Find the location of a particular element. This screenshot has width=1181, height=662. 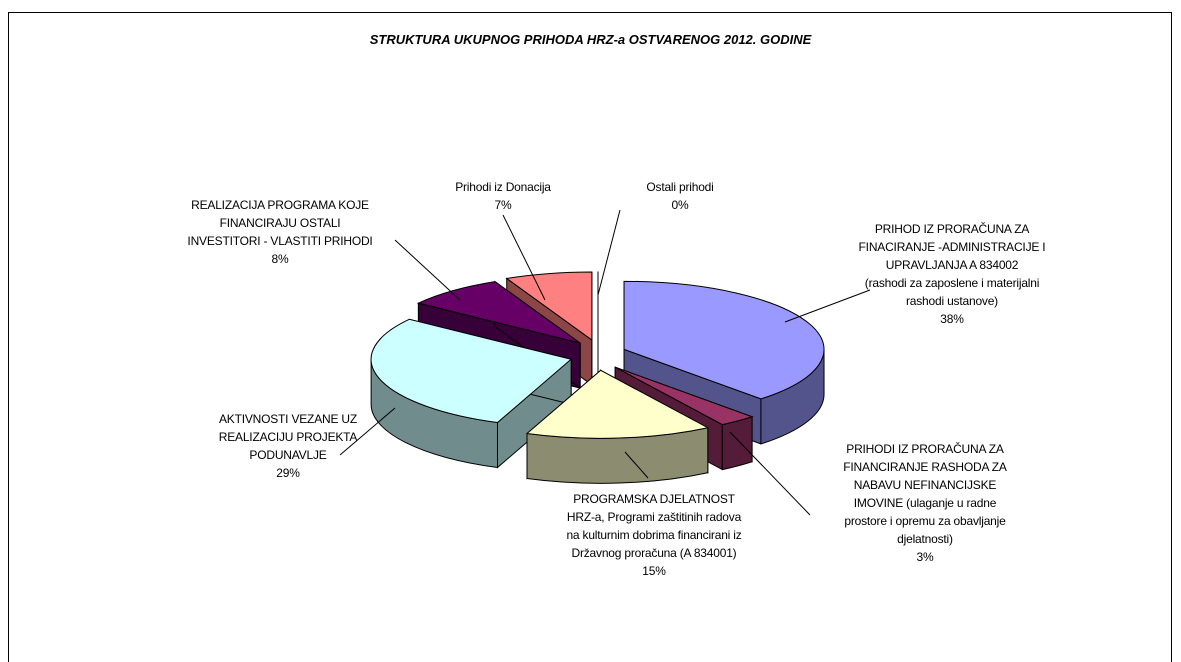

value-label: 29% is located at coordinates (288, 473).